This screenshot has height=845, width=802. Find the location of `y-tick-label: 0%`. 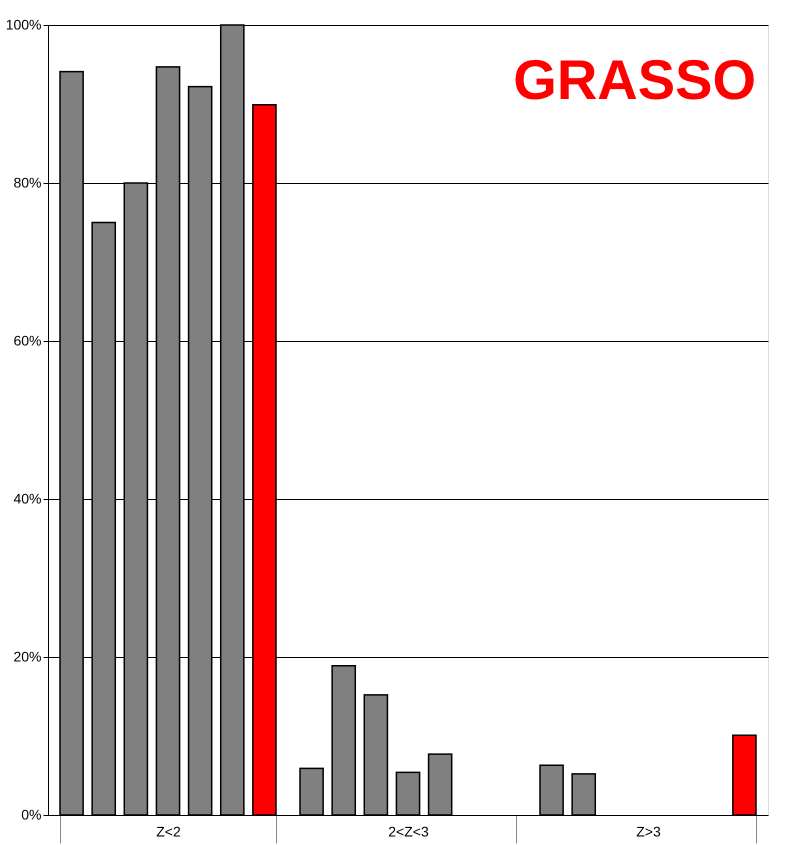

y-tick-label: 0% is located at coordinates (31, 814).